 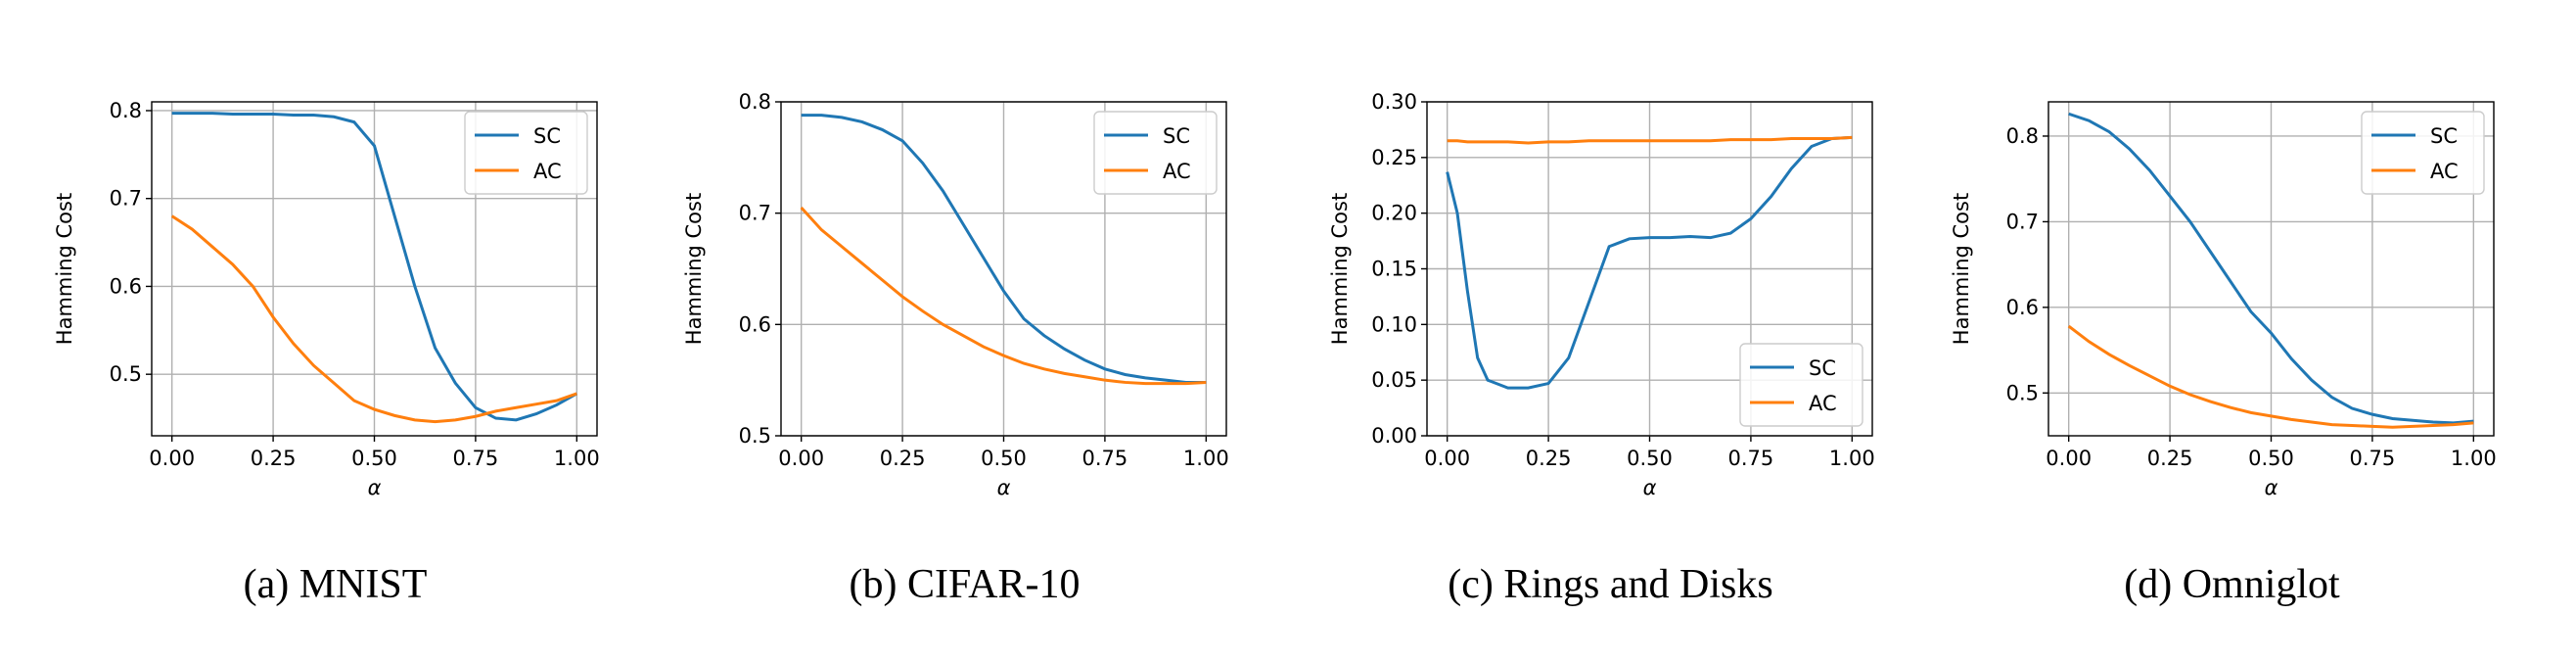 What do you see at coordinates (1394, 324) in the screenshot?
I see `y-tick-label: 0.10` at bounding box center [1394, 324].